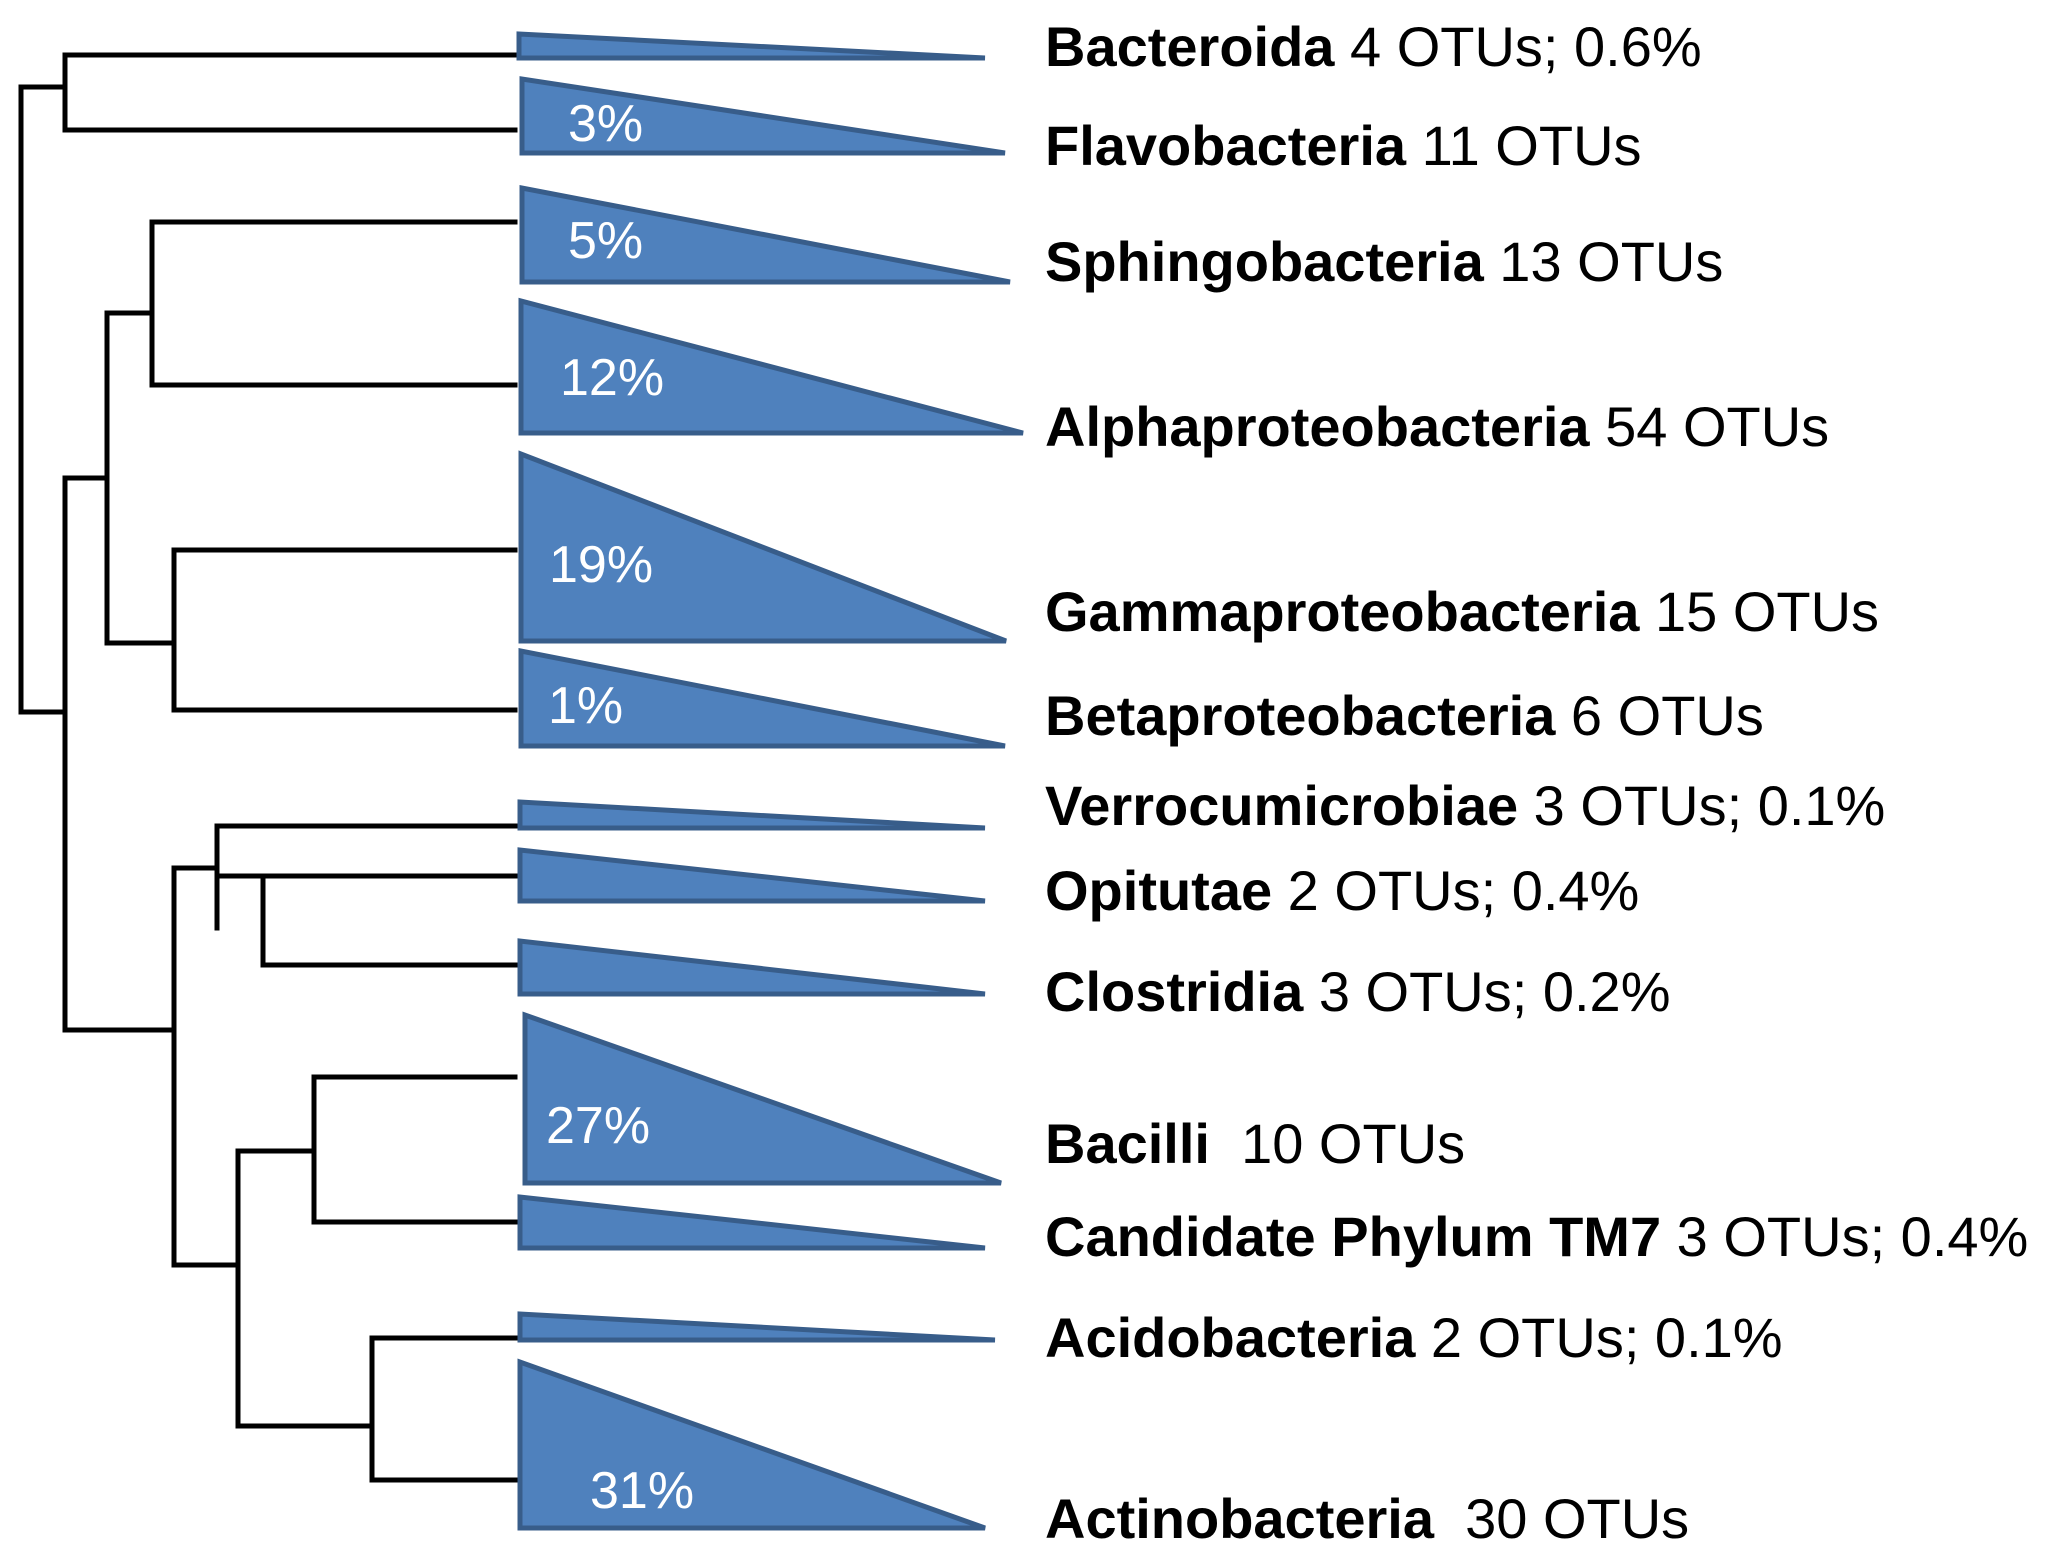  Describe the element at coordinates (751, 967) in the screenshot. I see `clade-triangle-clostridia` at that location.